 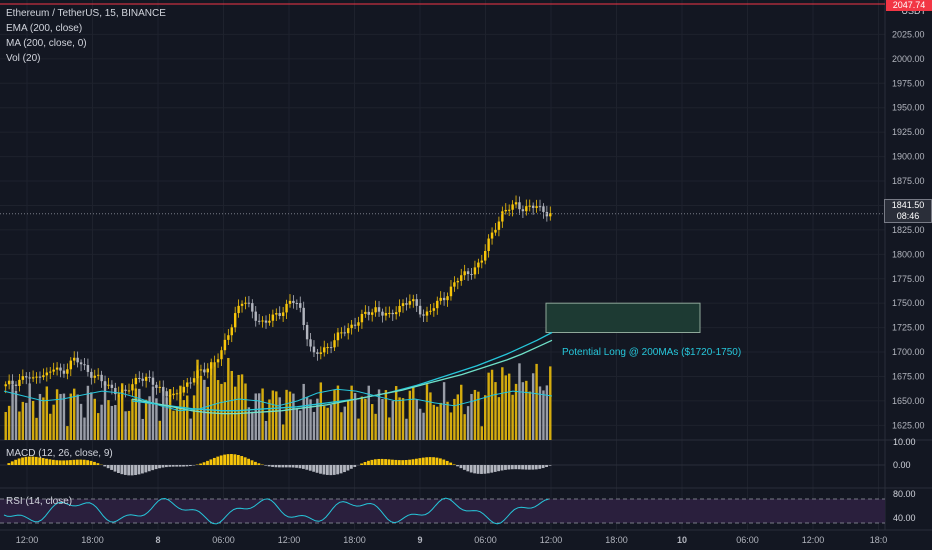 What do you see at coordinates (908, 376) in the screenshot?
I see `price-tick-14: 1675.00` at bounding box center [908, 376].